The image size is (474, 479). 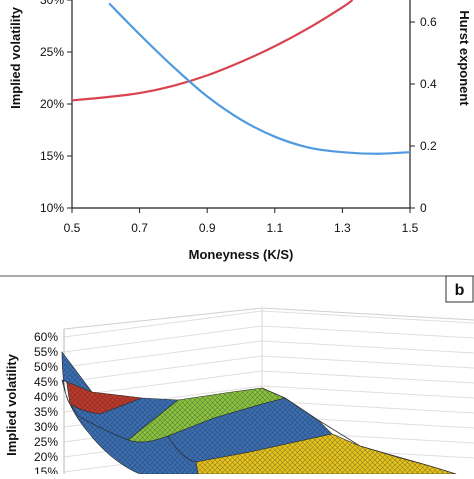 I want to click on z-tick-label: 30%, so click(x=46, y=427).